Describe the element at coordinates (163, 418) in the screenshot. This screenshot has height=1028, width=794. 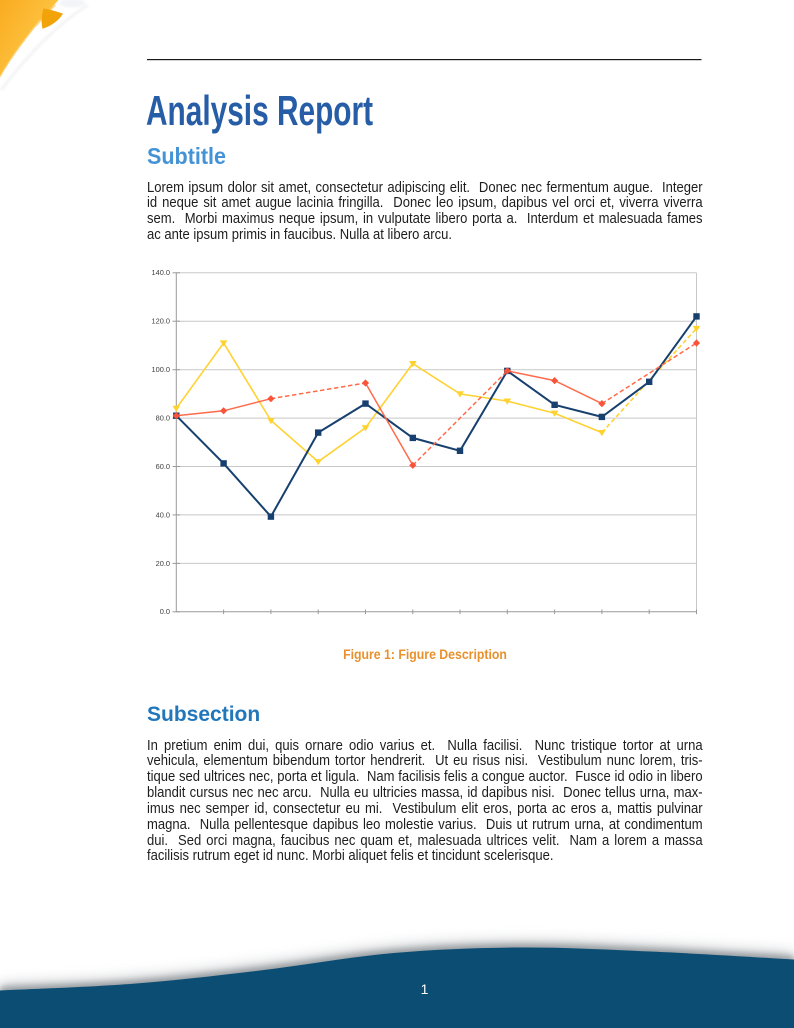
I see `svg-text: 80.0` at that location.